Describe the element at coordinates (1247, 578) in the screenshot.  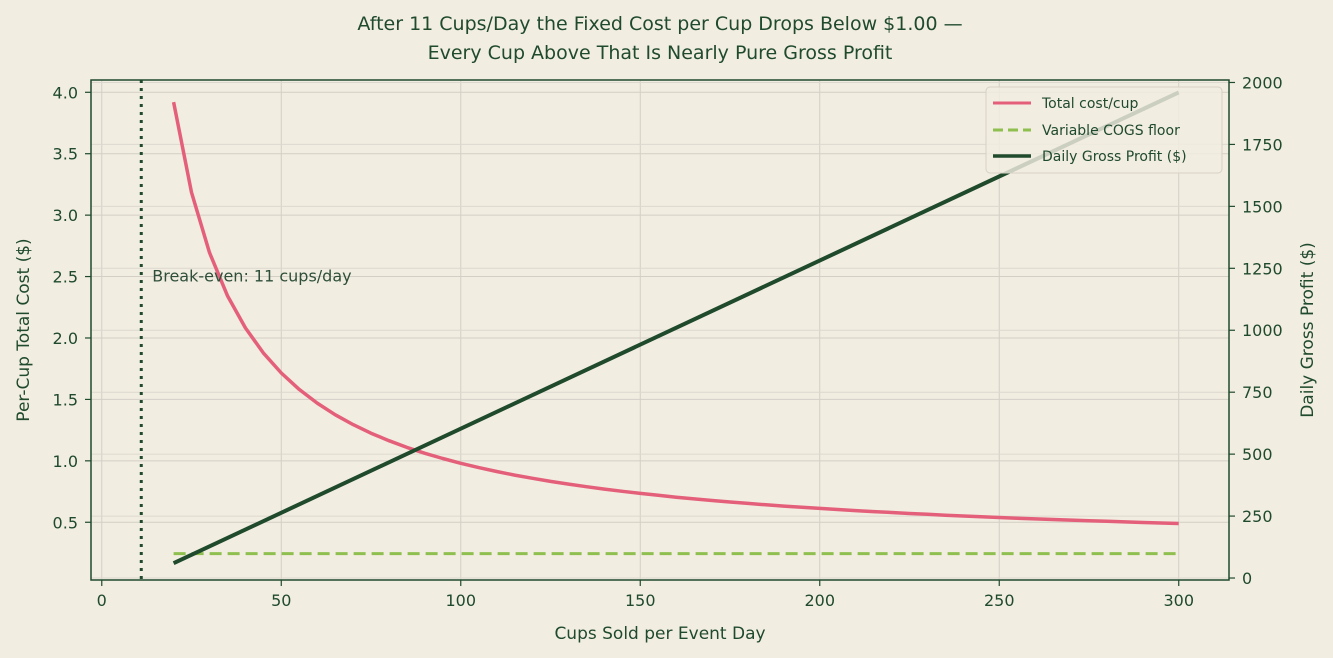
I see `y-right-tick-label: 0` at that location.